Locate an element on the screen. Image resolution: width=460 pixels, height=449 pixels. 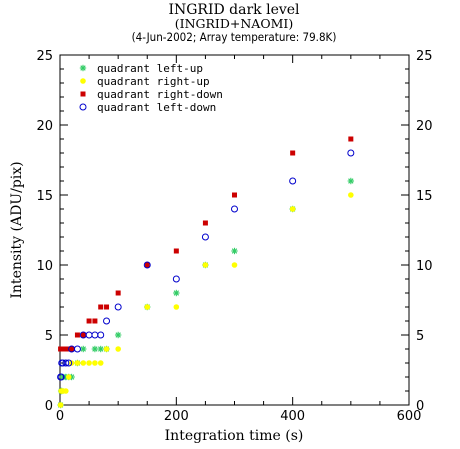
y-tick-label-right: 10 is located at coordinates (424, 266).